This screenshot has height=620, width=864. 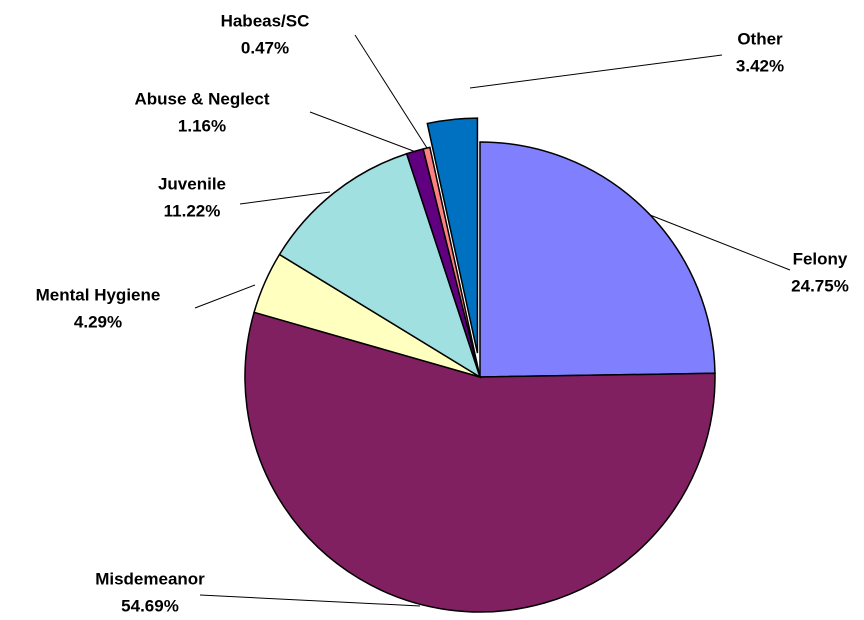 What do you see at coordinates (760, 65) in the screenshot?
I see `slice-value-label: 3.42%` at bounding box center [760, 65].